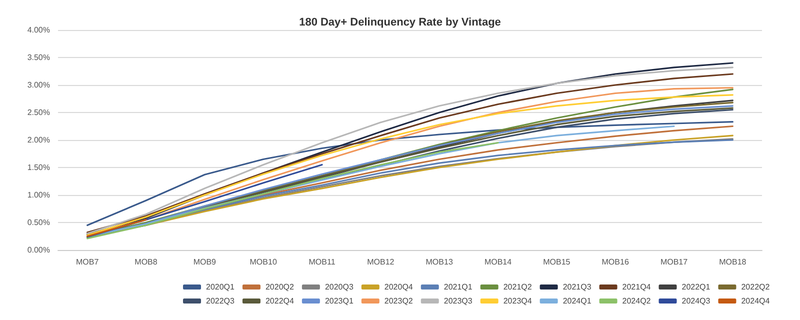 The height and width of the screenshot is (320, 800). I want to click on legend-label: 2020Q3, so click(339, 287).